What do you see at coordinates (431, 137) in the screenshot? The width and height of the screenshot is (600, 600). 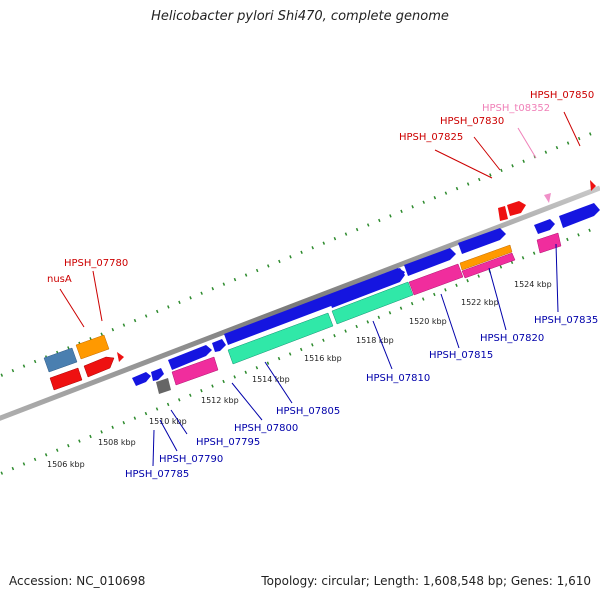 I see `label-hpsh-07825: HPSH_07825` at bounding box center [431, 137].